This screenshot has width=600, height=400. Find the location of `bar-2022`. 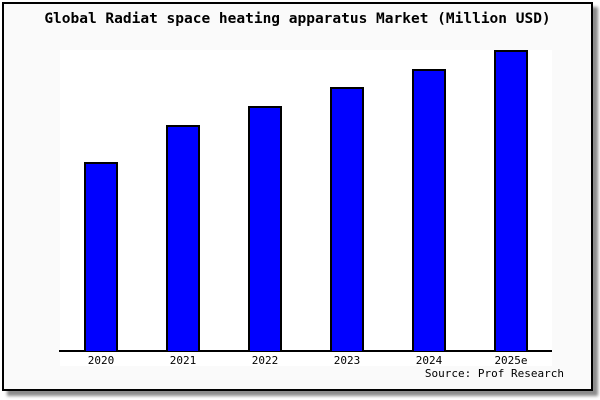

bar-2022 is located at coordinates (265, 228).